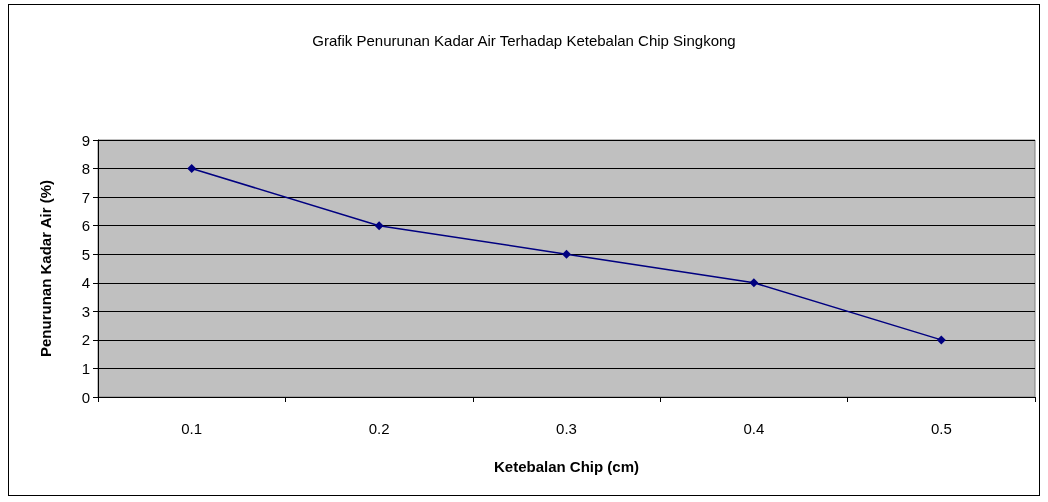  I want to click on y-axis-title: Penurunan Kadar Air (%), so click(45, 268).